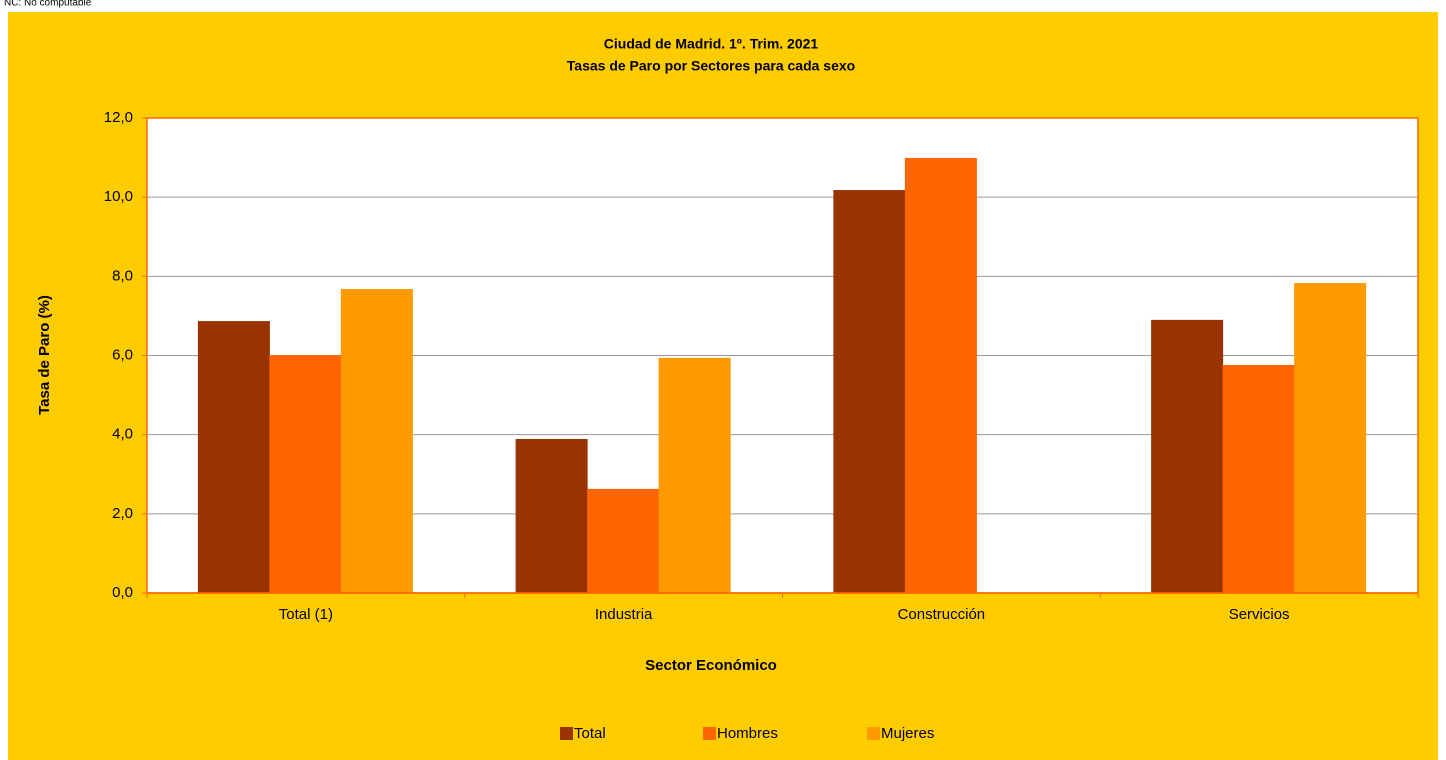 This screenshot has height=760, width=1446. Describe the element at coordinates (942, 614) in the screenshot. I see `x-tick-label: Construcción` at that location.